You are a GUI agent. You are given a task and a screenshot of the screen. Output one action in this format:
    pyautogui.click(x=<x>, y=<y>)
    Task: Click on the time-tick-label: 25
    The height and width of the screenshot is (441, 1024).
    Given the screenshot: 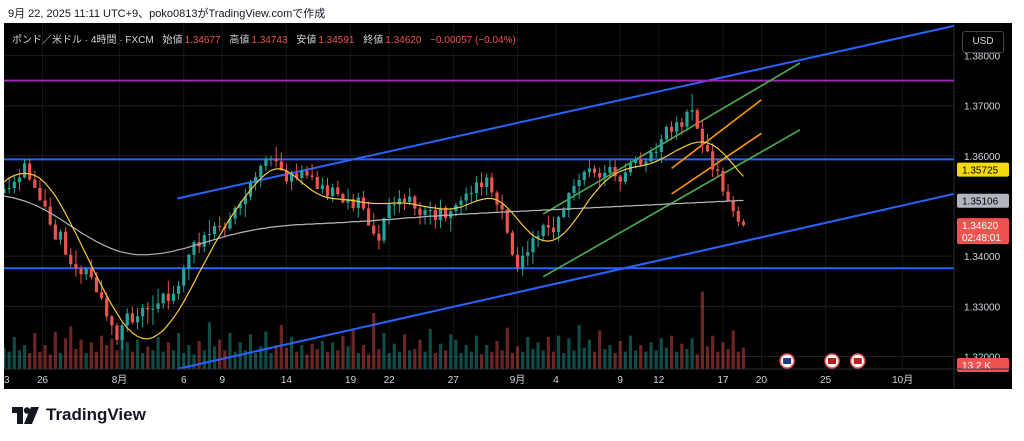 What is the action you would take?
    pyautogui.click(x=826, y=380)
    